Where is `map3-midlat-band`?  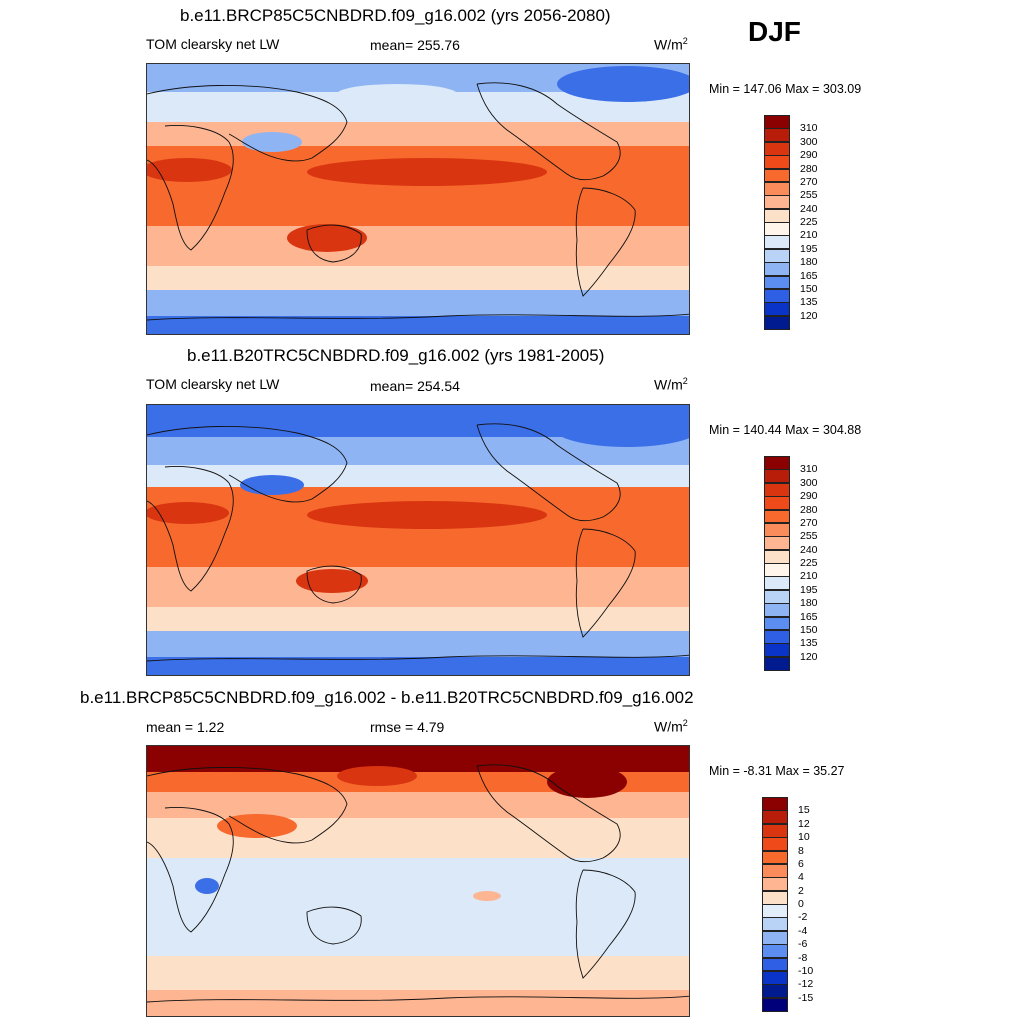 map3-midlat-band is located at coordinates (418, 805).